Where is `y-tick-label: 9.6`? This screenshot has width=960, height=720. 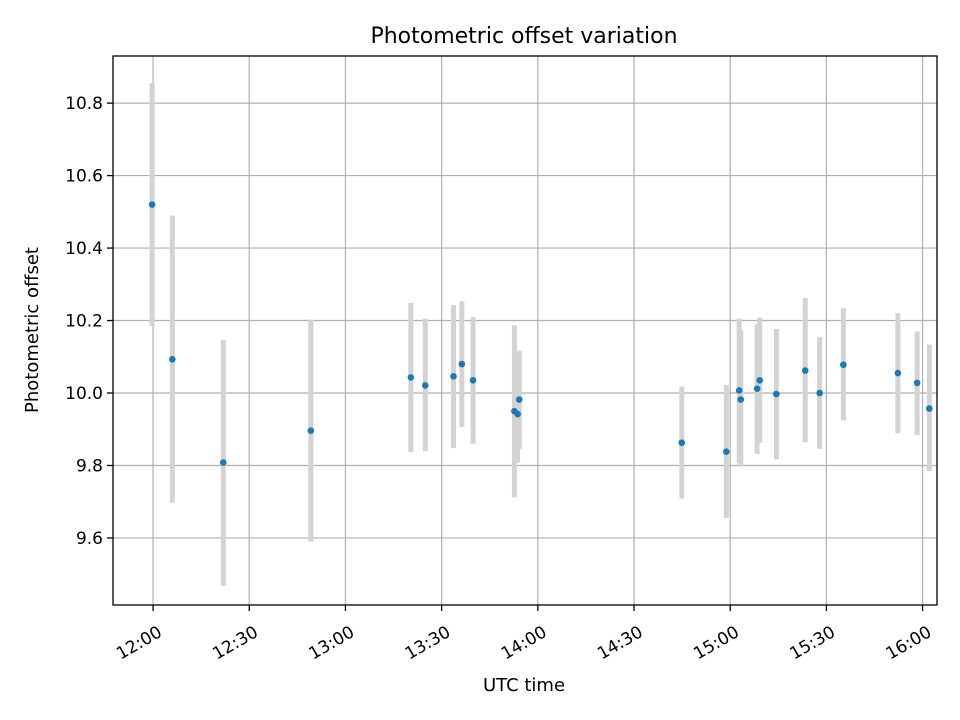
y-tick-label: 9.6 is located at coordinates (89, 539).